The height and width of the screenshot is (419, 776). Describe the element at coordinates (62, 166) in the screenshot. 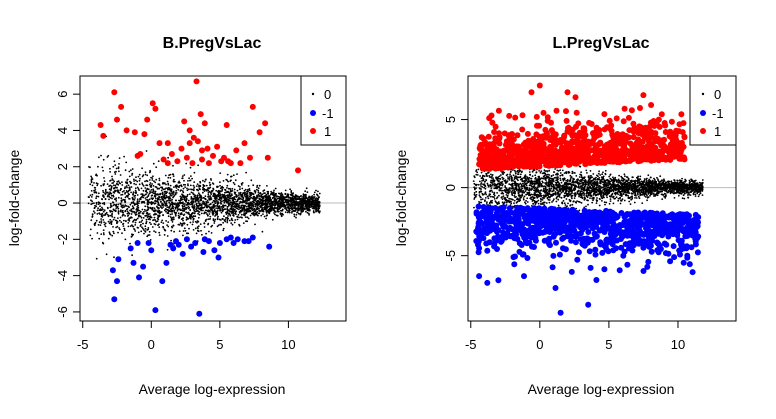

I see `y-tick-label: 2` at that location.